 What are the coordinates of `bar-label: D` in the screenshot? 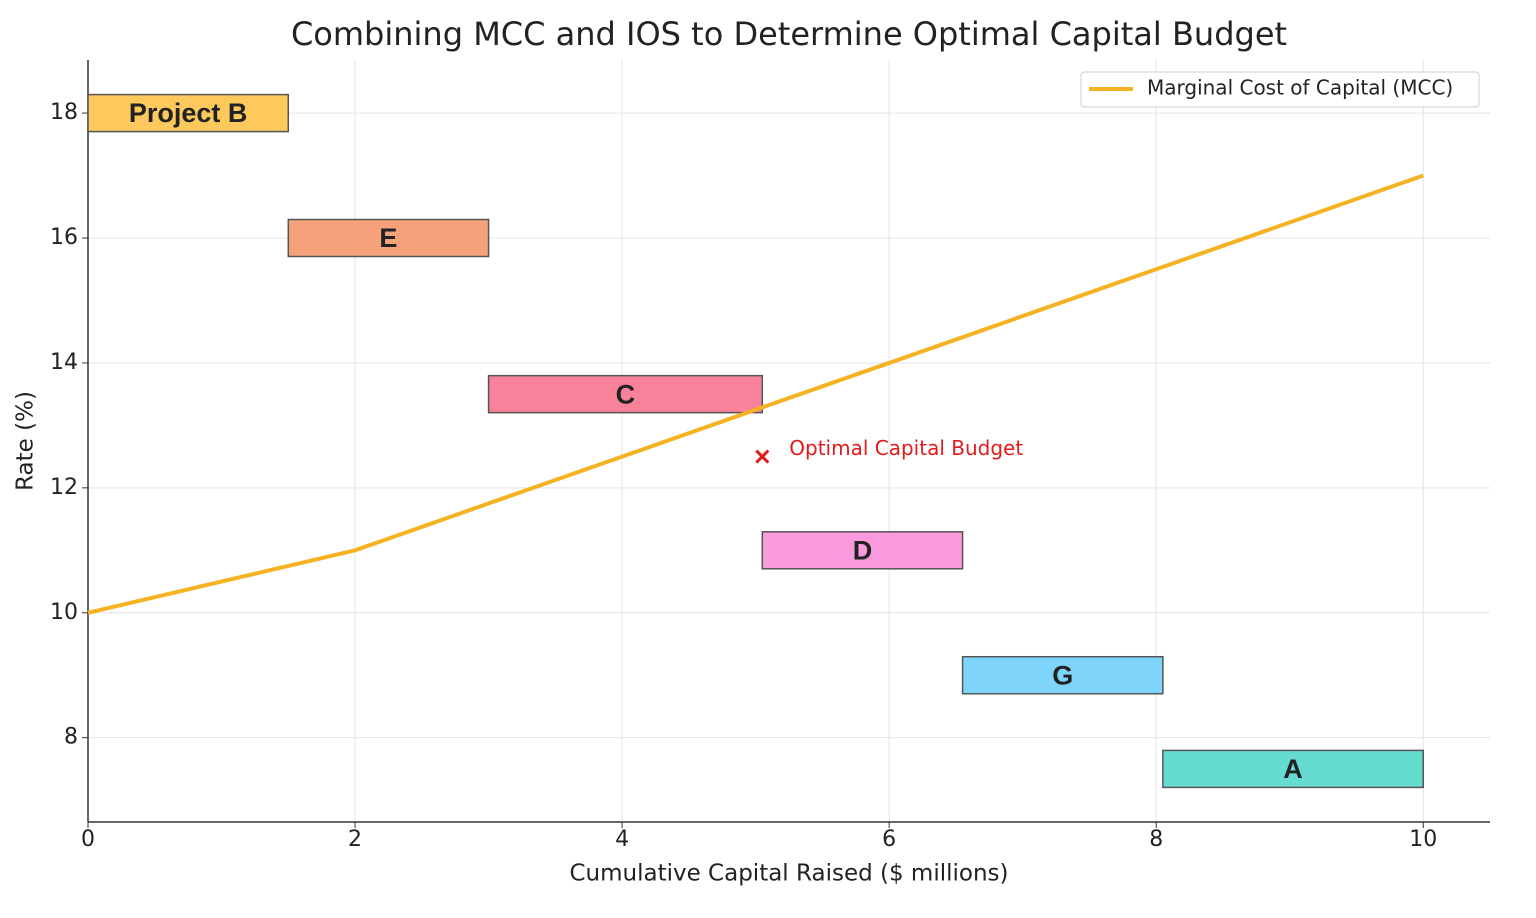 It's located at (863, 550).